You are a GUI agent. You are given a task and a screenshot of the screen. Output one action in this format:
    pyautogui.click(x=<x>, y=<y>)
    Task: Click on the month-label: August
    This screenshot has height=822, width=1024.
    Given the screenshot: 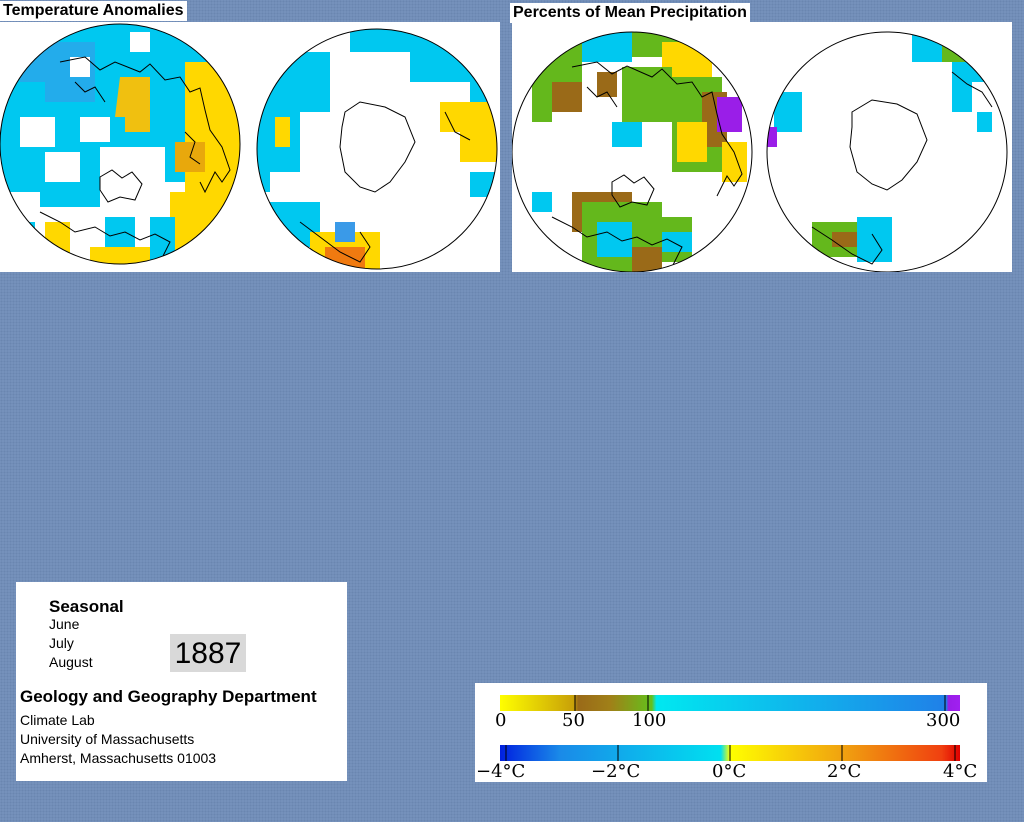 What is the action you would take?
    pyautogui.click(x=71, y=662)
    